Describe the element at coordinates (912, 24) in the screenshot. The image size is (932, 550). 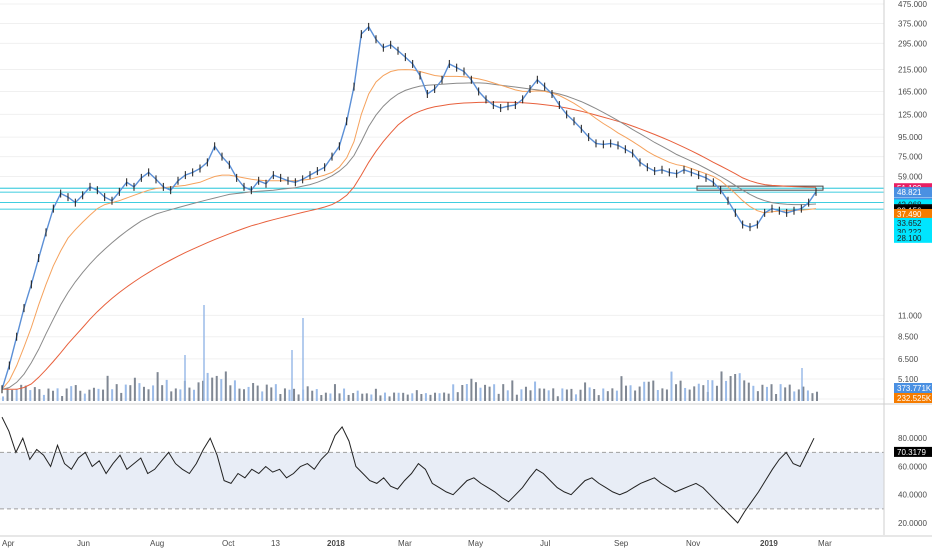
I see `price-tick-label: 375.000` at that location.